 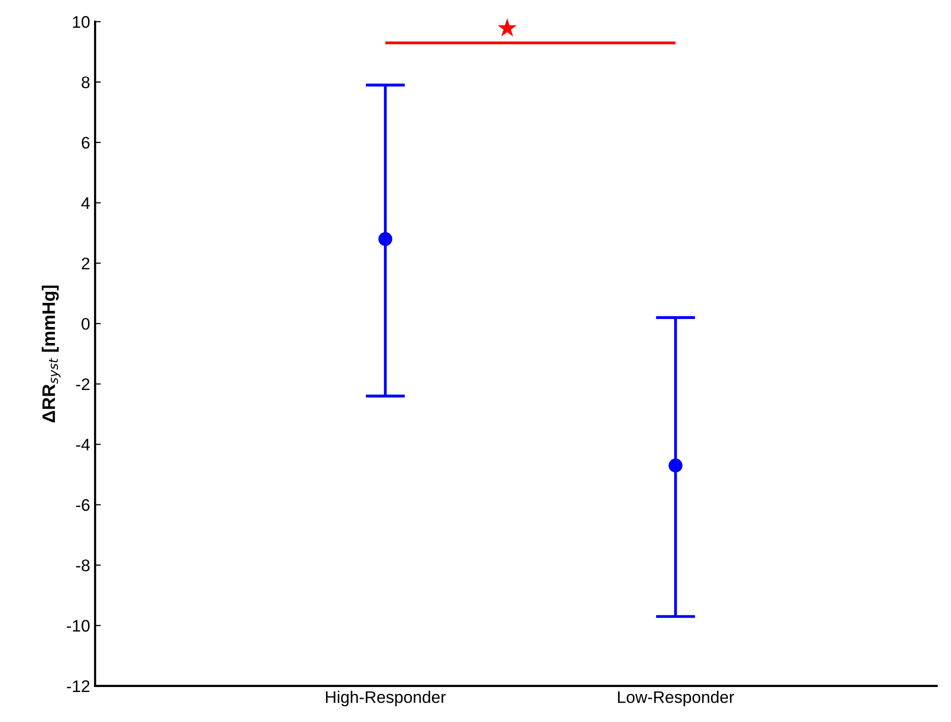 I want to click on y-tick-label: 0, so click(x=86, y=324).